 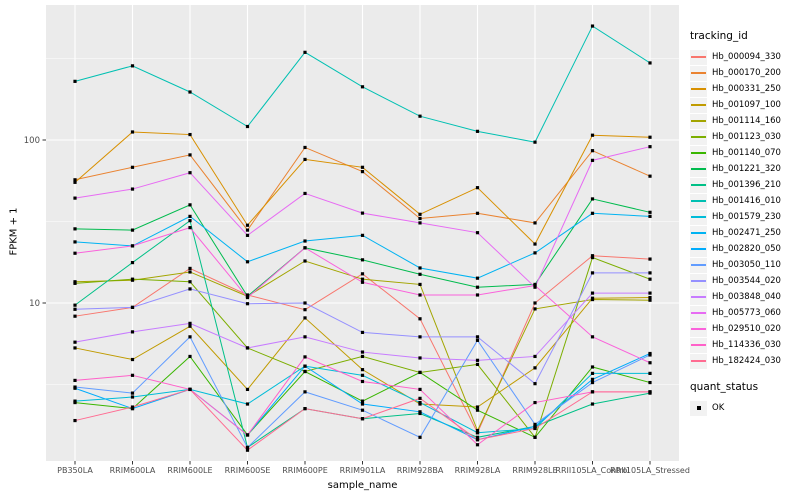 What do you see at coordinates (305, 470) in the screenshot?
I see `x-tick-label: RRIM600PE` at bounding box center [305, 470].